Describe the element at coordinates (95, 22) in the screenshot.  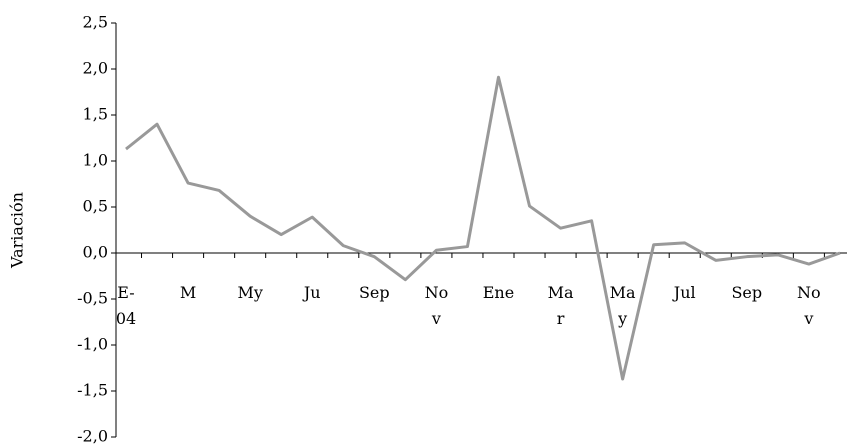
I see `y-tick-label: 2,5` at that location.